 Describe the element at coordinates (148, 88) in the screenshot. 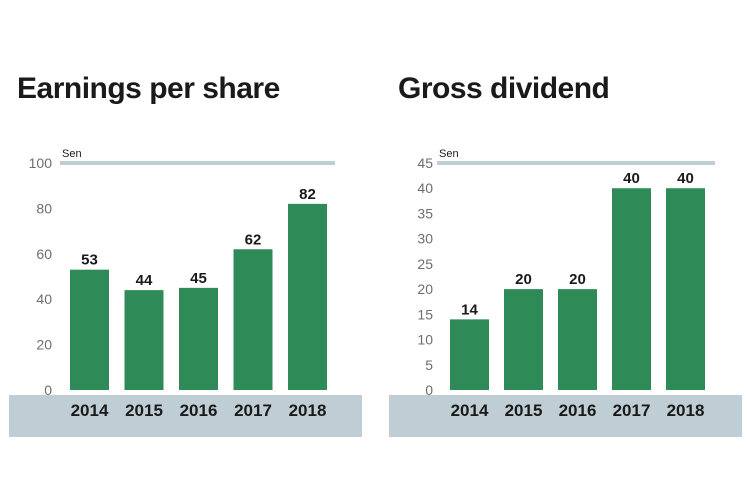

I see `eps-chart-title: Earnings per share` at that location.